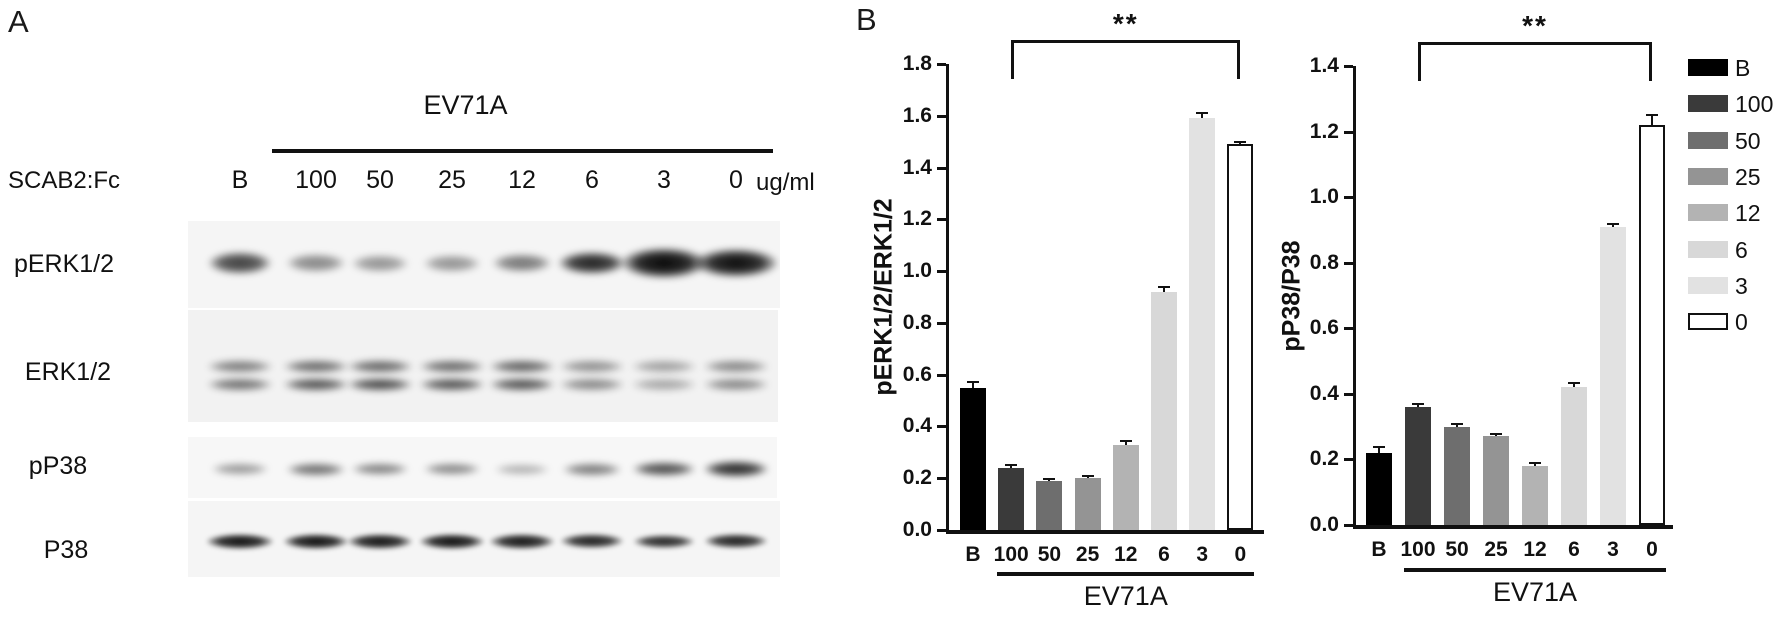  What do you see at coordinates (917, 478) in the screenshot?
I see `chart0-y-tick-label: 0.2` at bounding box center [917, 478].